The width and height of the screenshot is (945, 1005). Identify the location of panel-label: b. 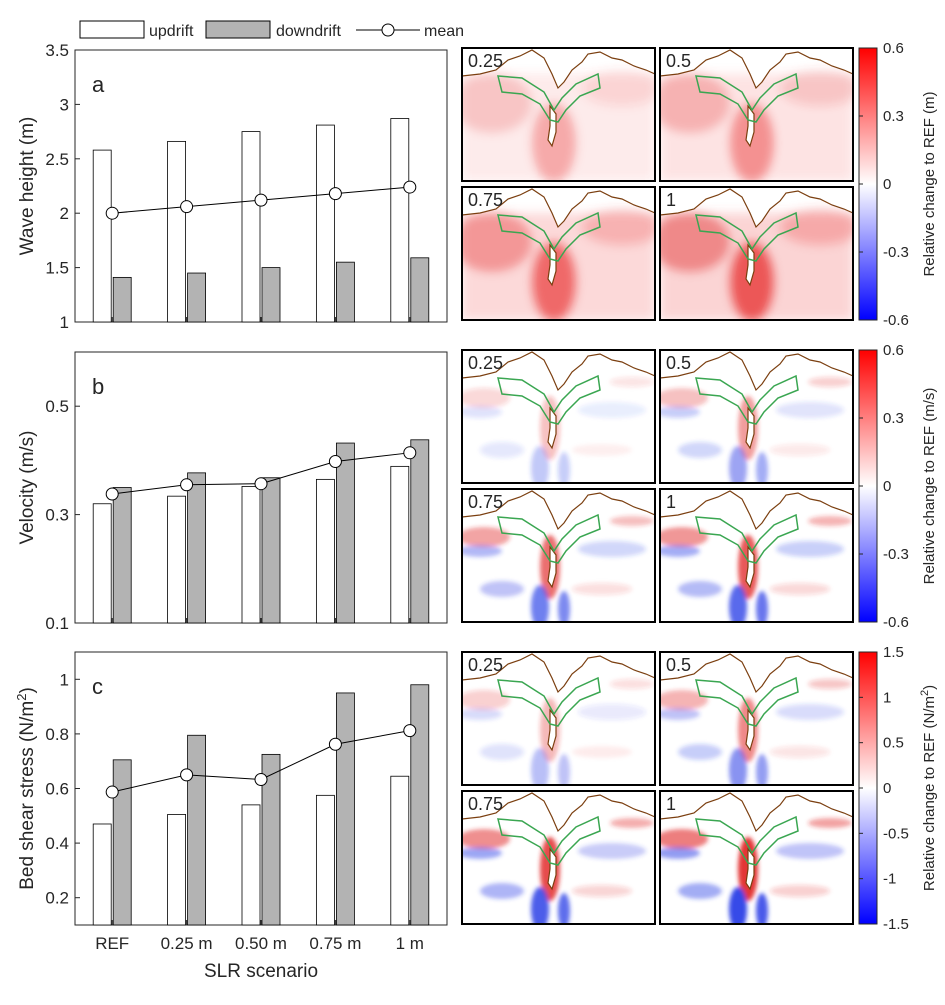
(98, 386).